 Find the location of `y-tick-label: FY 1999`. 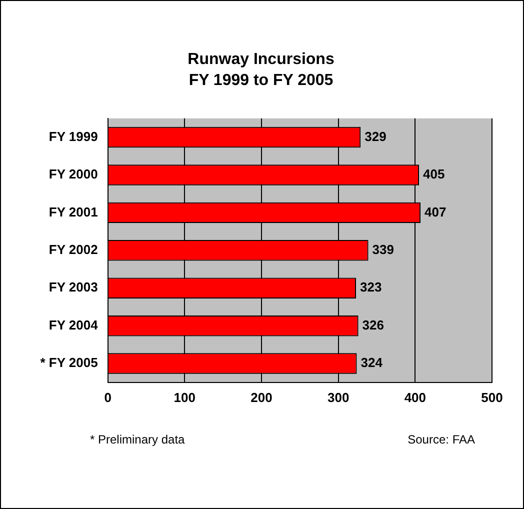

y-tick-label: FY 1999 is located at coordinates (73, 136).